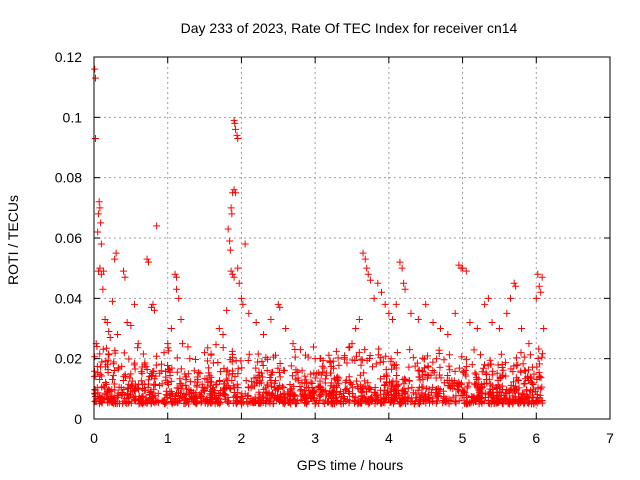  What do you see at coordinates (350, 465) in the screenshot?
I see `x-axis-label: GPS time / hours` at bounding box center [350, 465].